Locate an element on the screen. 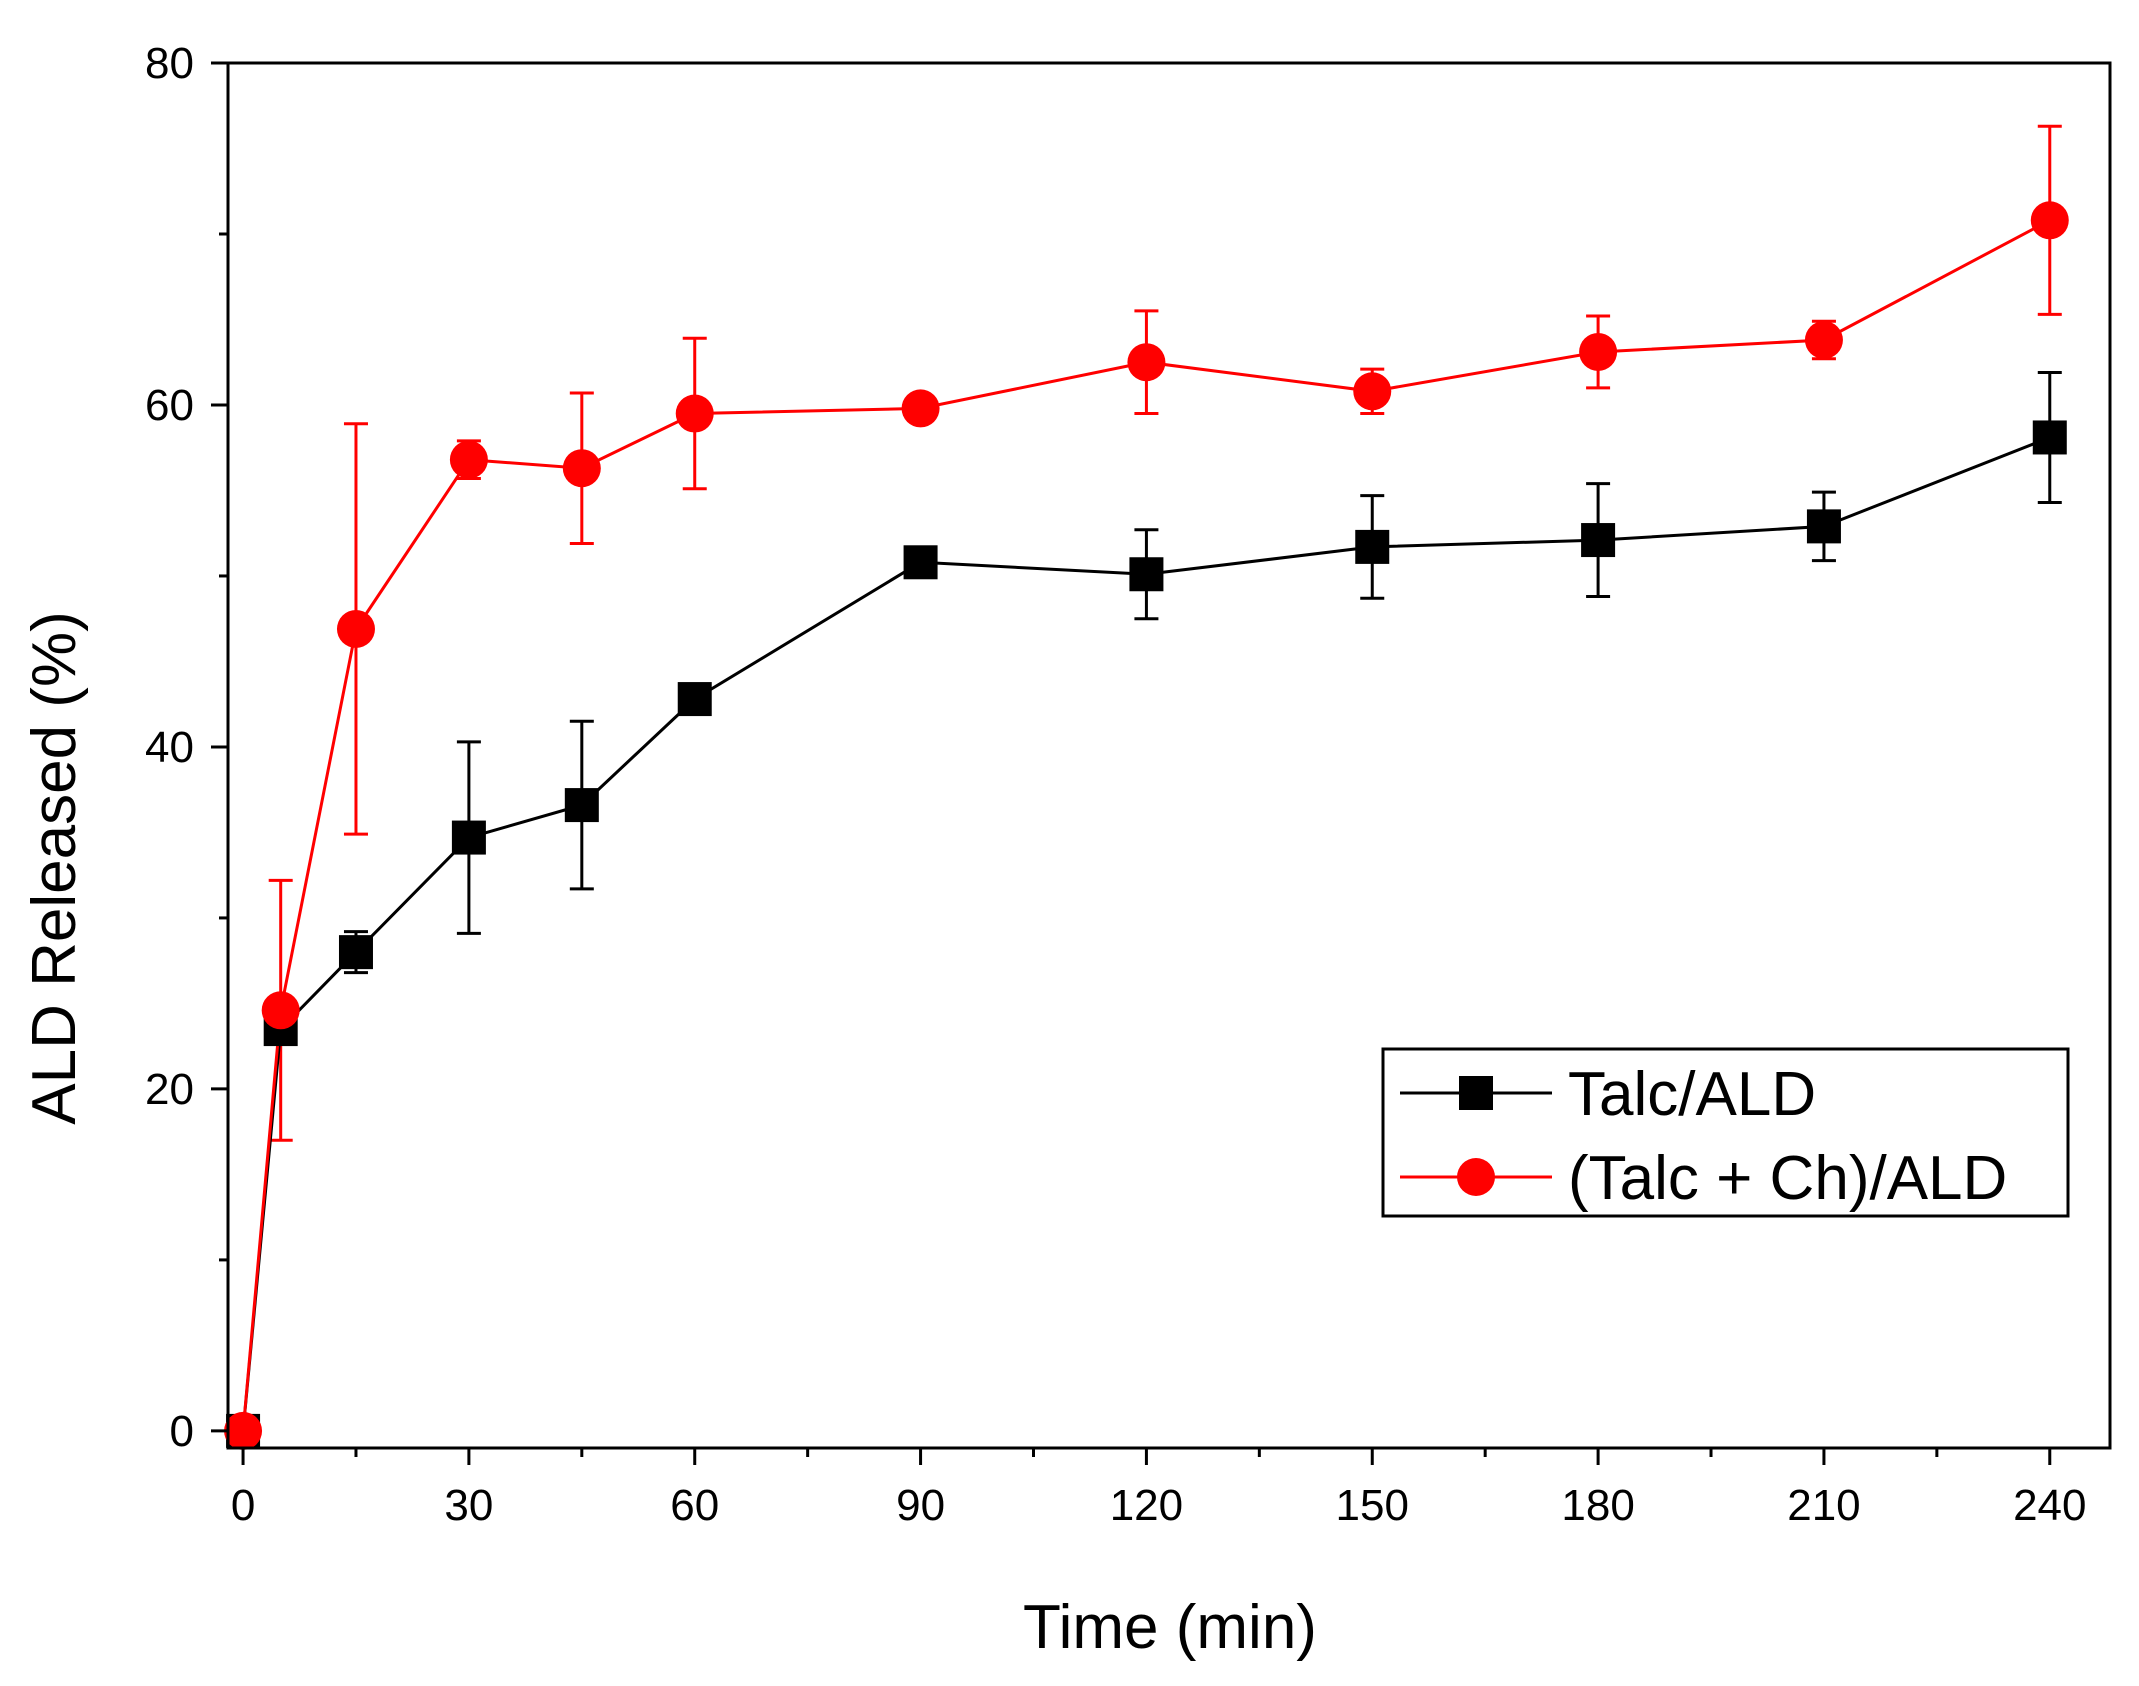 The width and height of the screenshot is (2139, 1686). legend-label-talc-ald: Talc/ALD is located at coordinates (1692, 1094).